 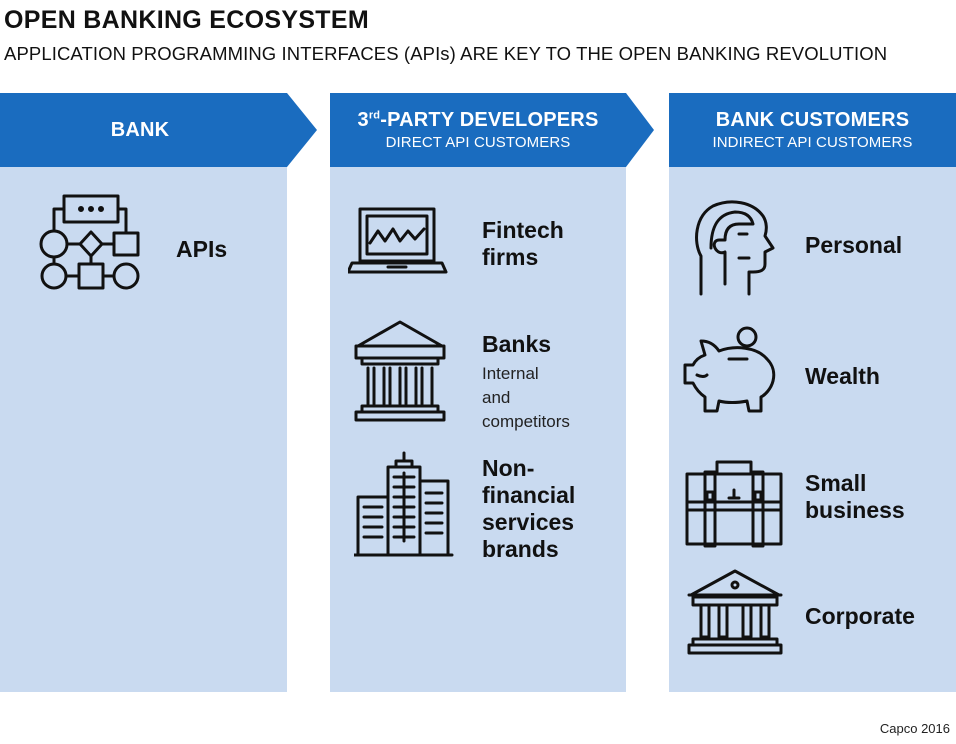 What do you see at coordinates (404, 504) in the screenshot?
I see `skyscrapers-icon` at bounding box center [404, 504].